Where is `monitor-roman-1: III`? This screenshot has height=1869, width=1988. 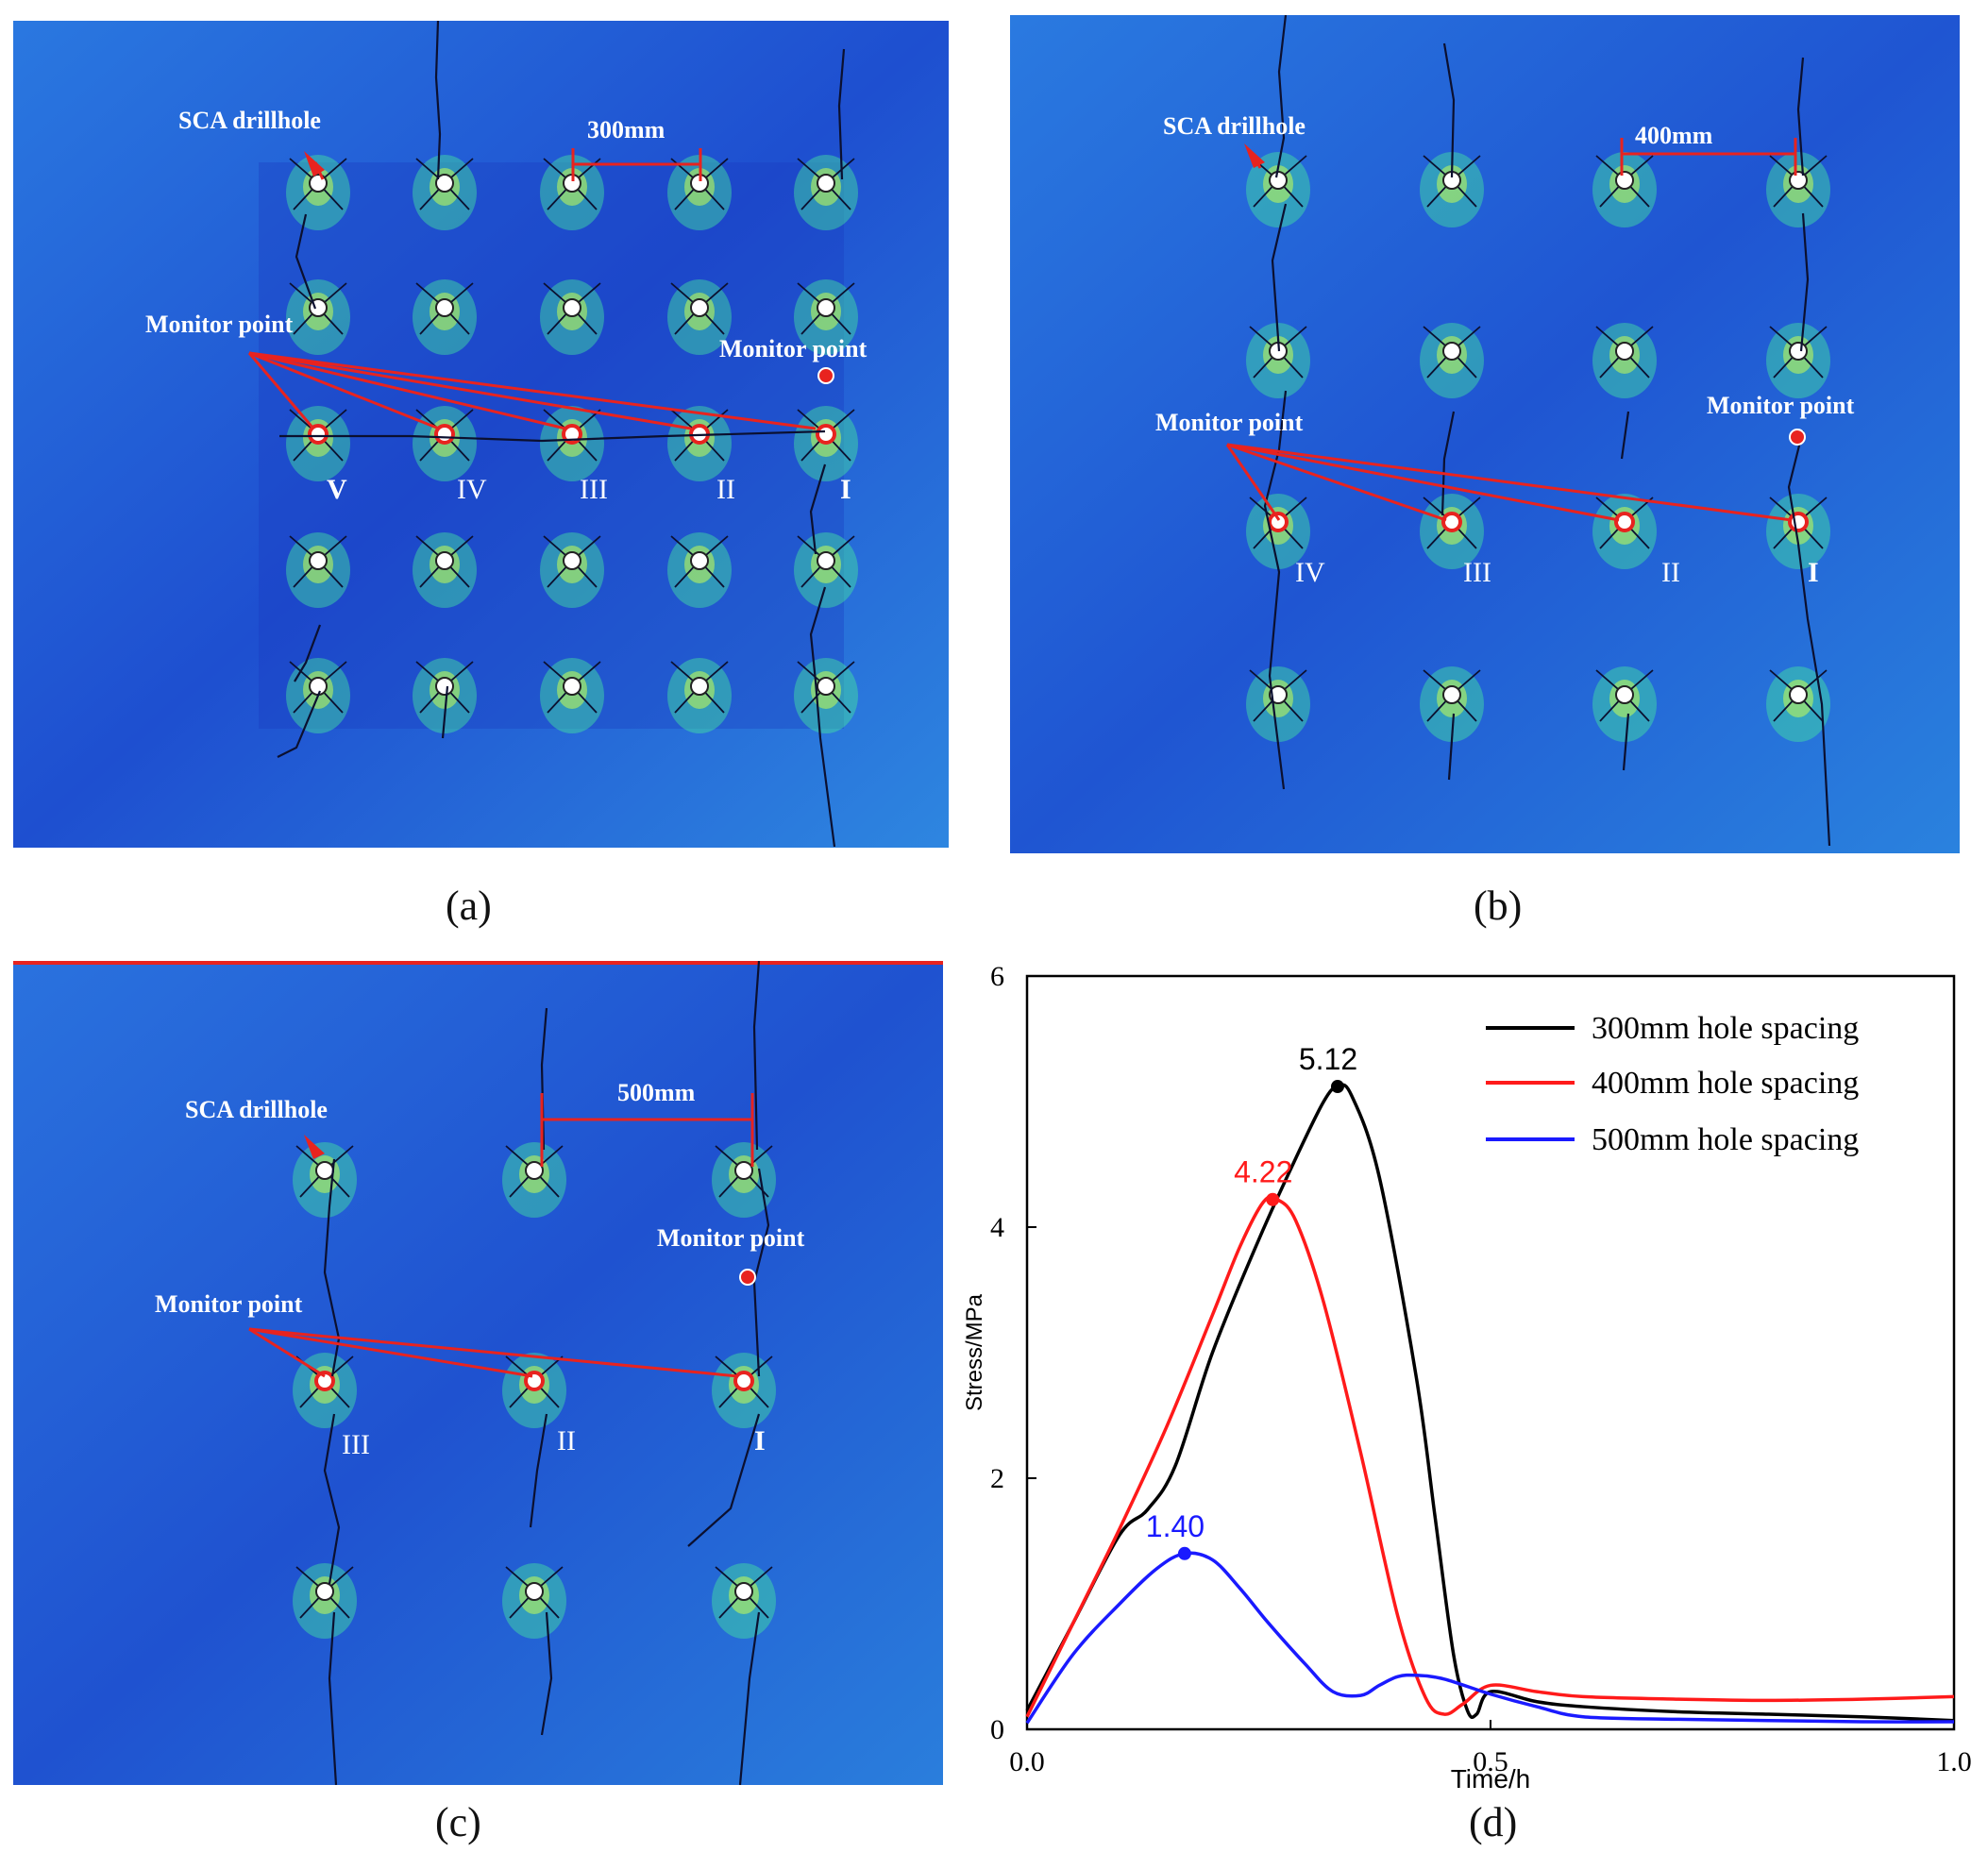 monitor-roman-1: III is located at coordinates (1477, 572).